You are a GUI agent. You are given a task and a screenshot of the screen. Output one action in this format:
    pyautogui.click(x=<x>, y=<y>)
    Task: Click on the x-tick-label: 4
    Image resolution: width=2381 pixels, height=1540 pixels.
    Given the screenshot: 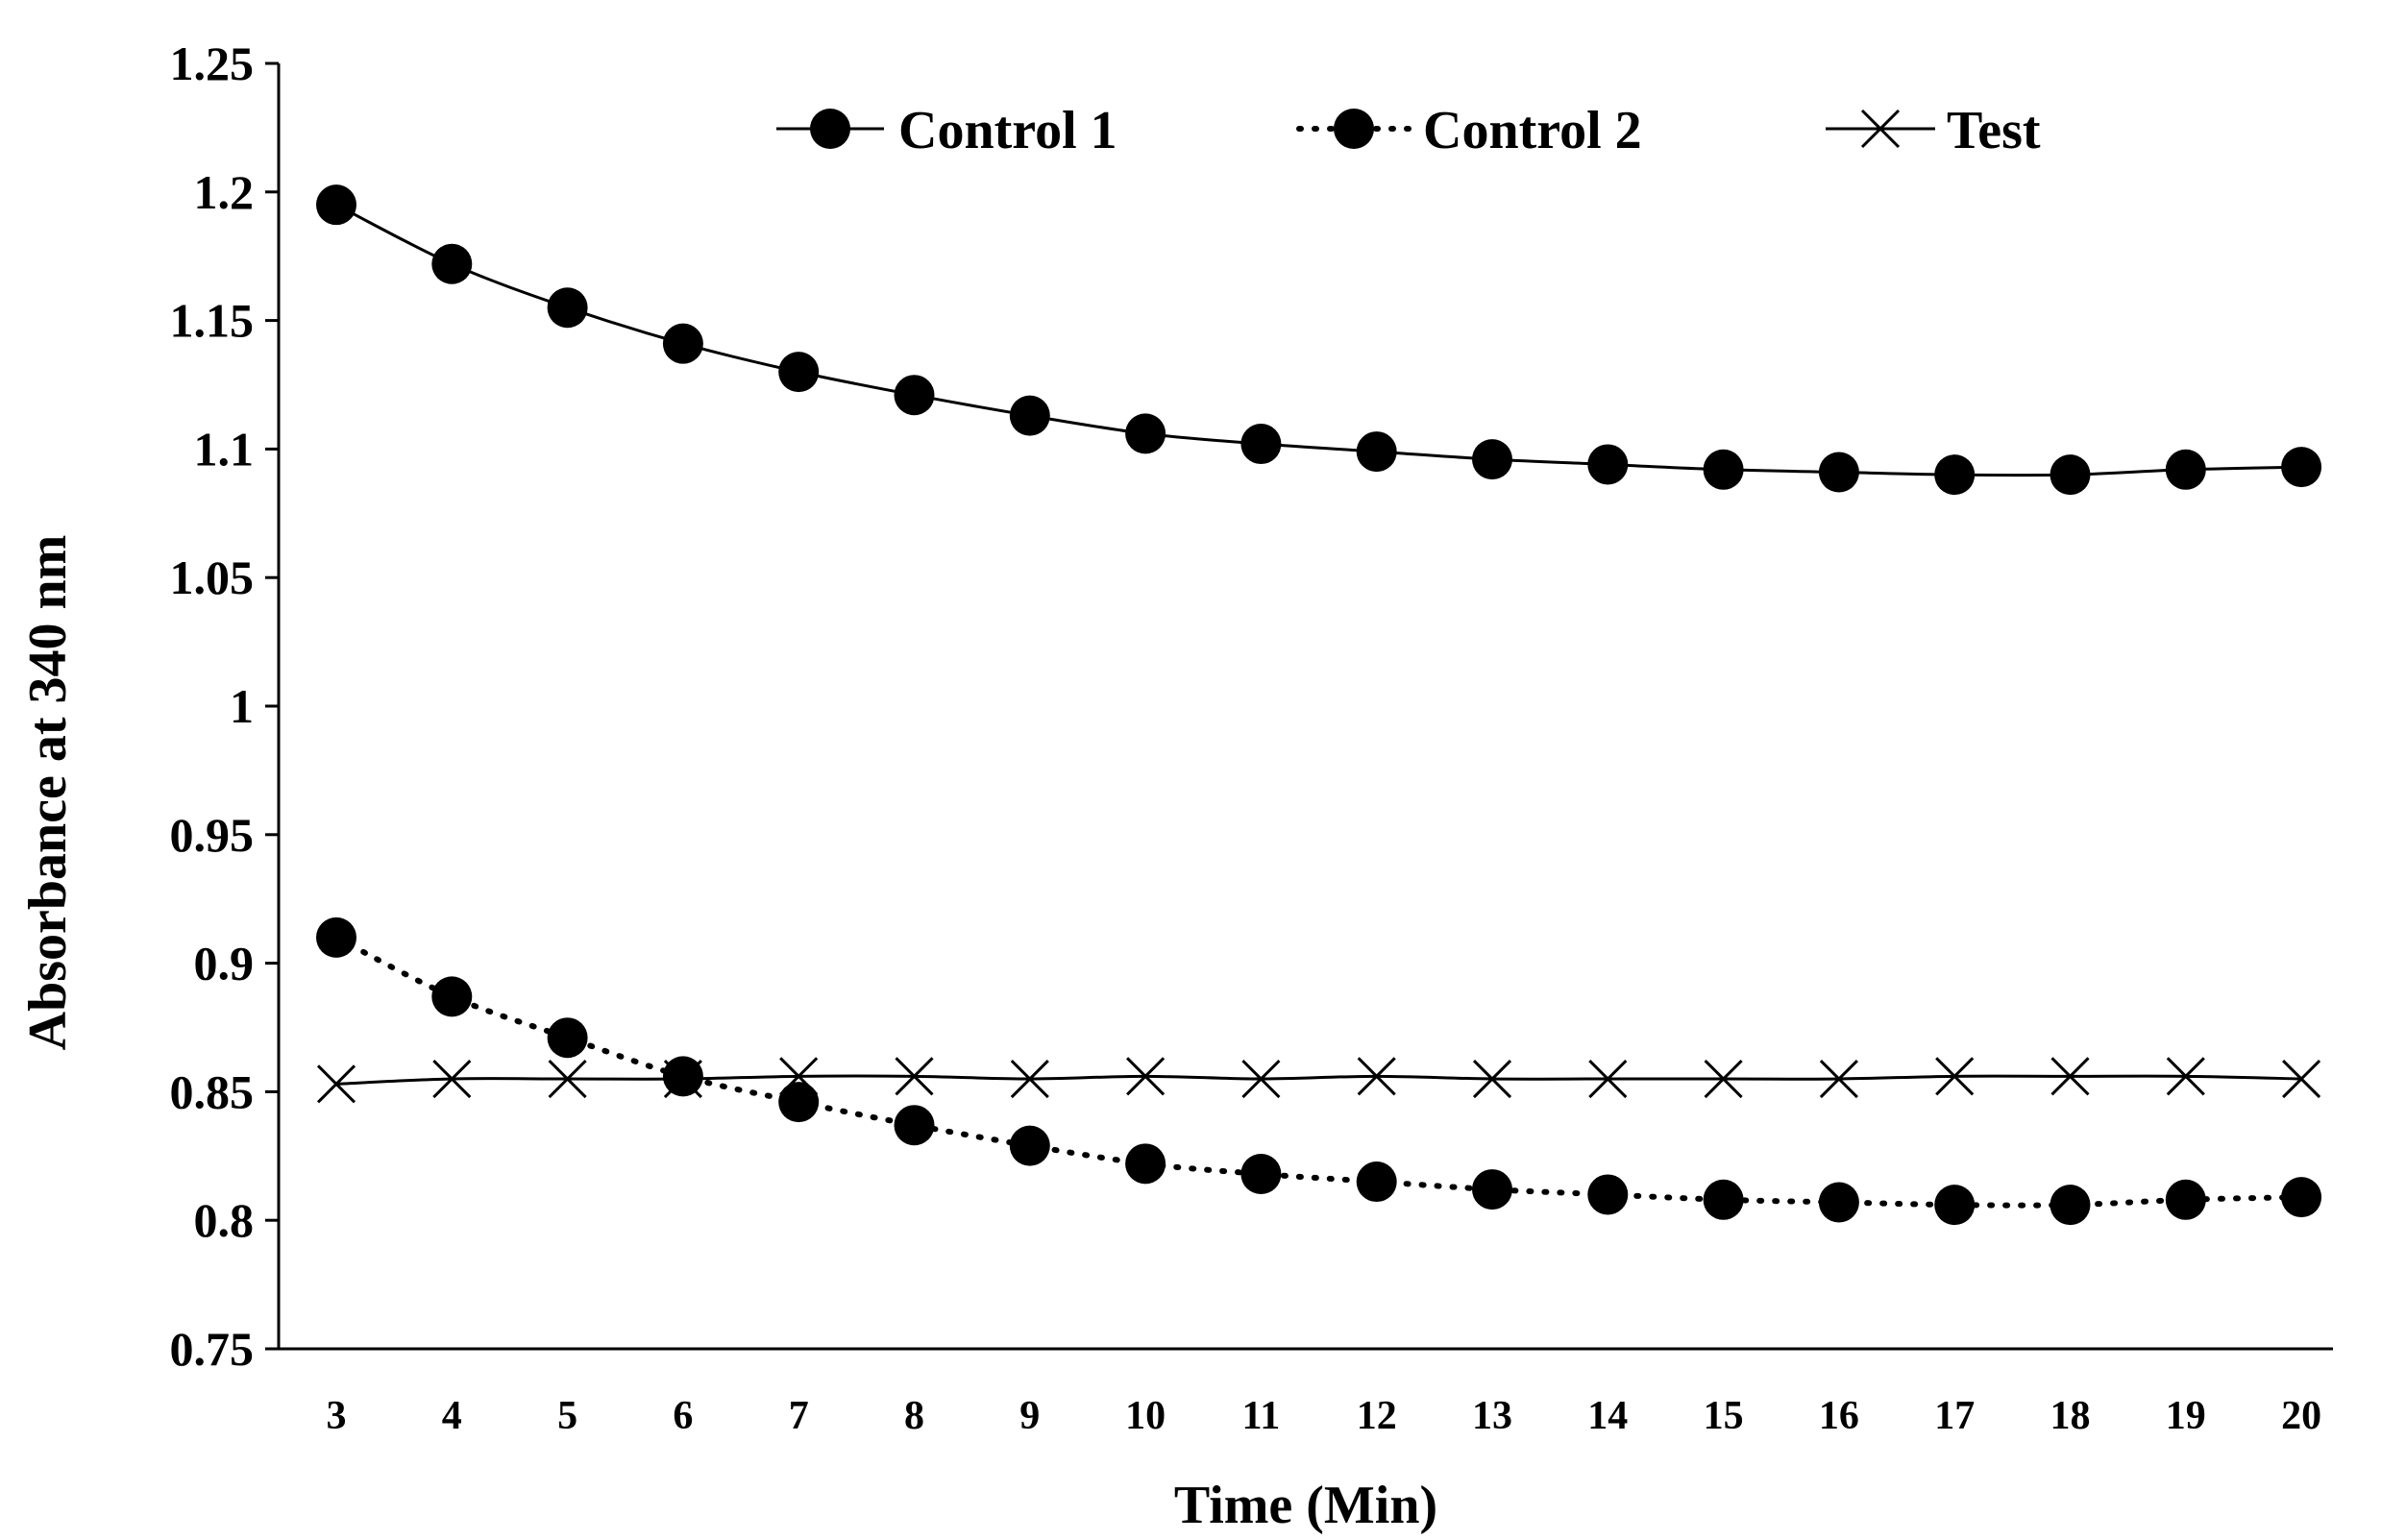 What is the action you would take?
    pyautogui.click(x=452, y=1416)
    